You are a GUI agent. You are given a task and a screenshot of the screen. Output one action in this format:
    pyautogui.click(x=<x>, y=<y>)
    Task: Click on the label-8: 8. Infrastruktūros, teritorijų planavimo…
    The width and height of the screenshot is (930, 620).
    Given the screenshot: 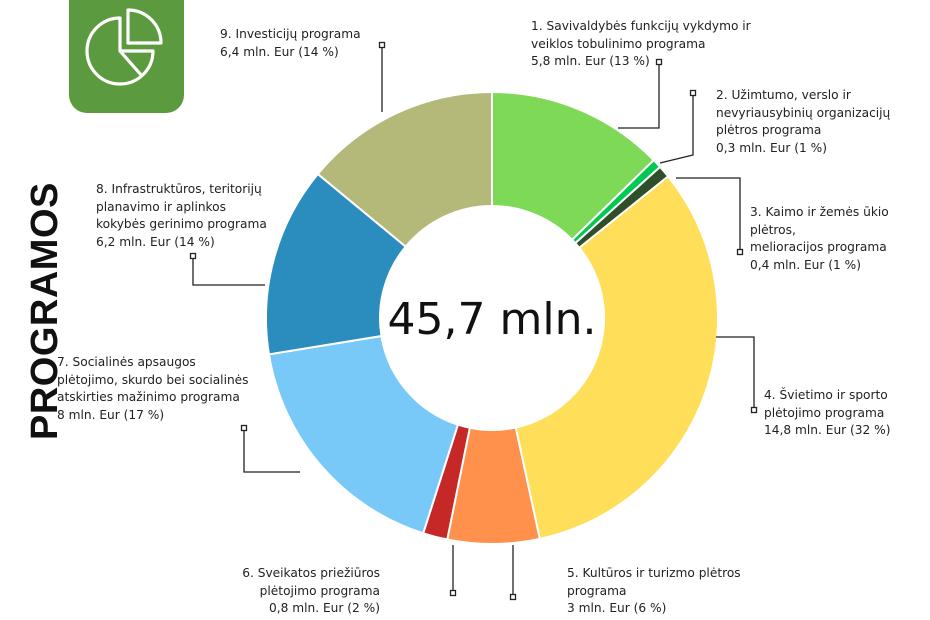 What is the action you would take?
    pyautogui.click(x=181, y=215)
    